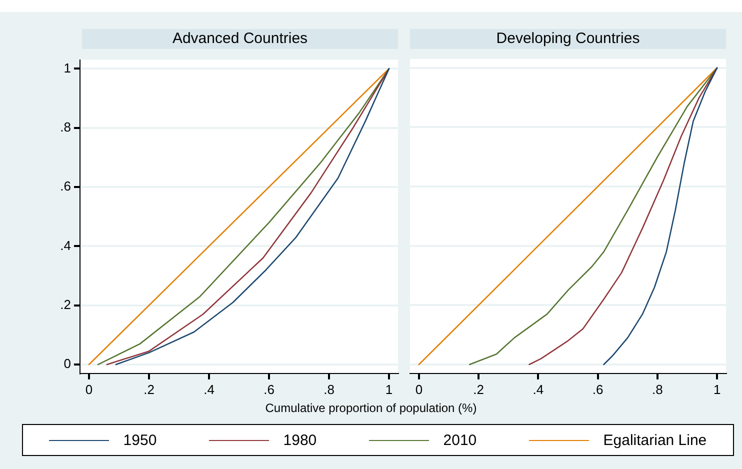 Image resolution: width=742 pixels, height=469 pixels. Describe the element at coordinates (140, 440) in the screenshot. I see `legend-label: 1950` at that location.